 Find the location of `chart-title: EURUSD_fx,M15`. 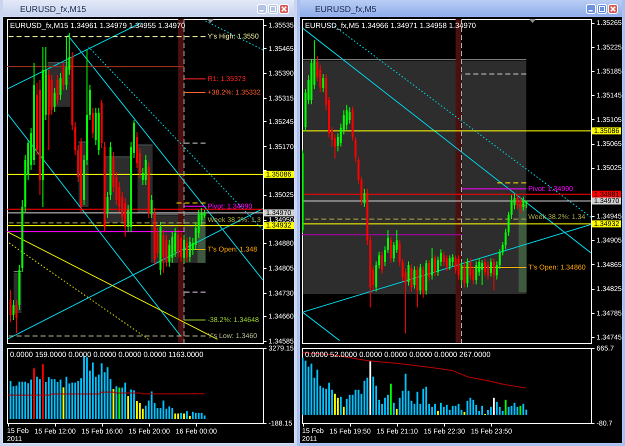

chart-title: EURUSD_fx,M15 is located at coordinates (53, 9).